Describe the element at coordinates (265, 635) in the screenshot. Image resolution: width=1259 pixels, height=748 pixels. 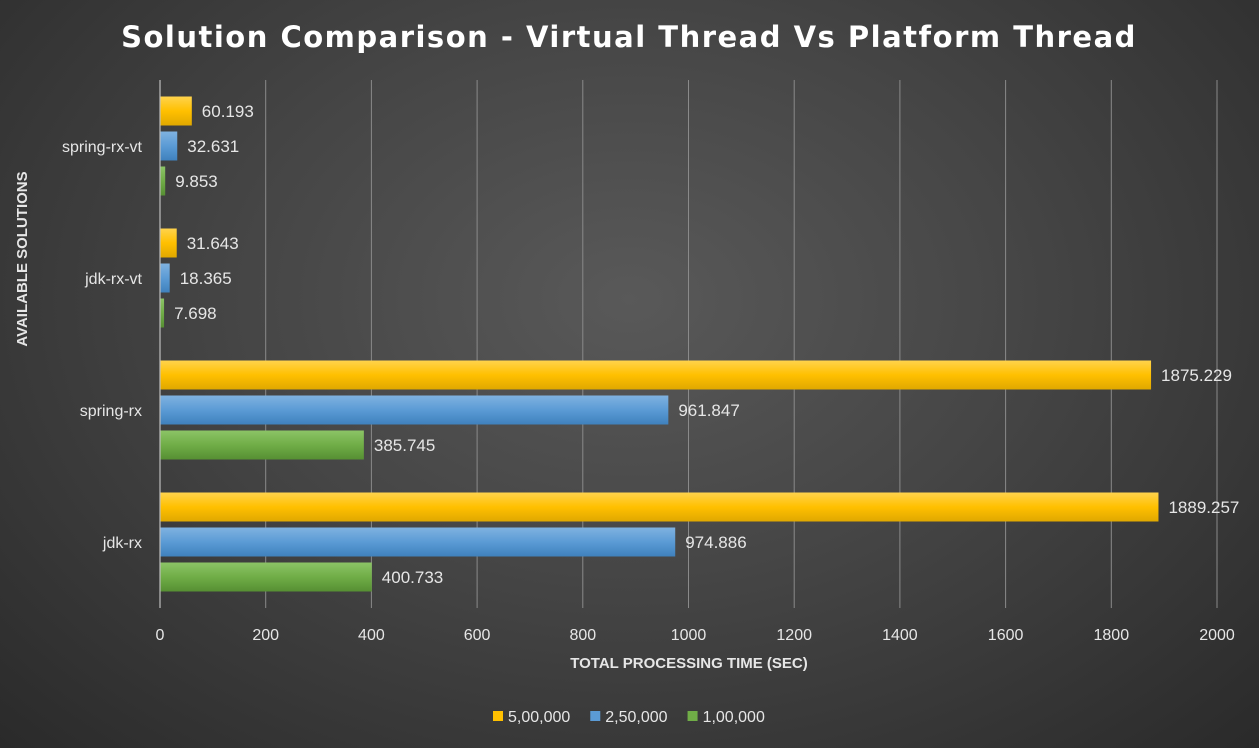
I see `x-tick-label: 200` at that location.